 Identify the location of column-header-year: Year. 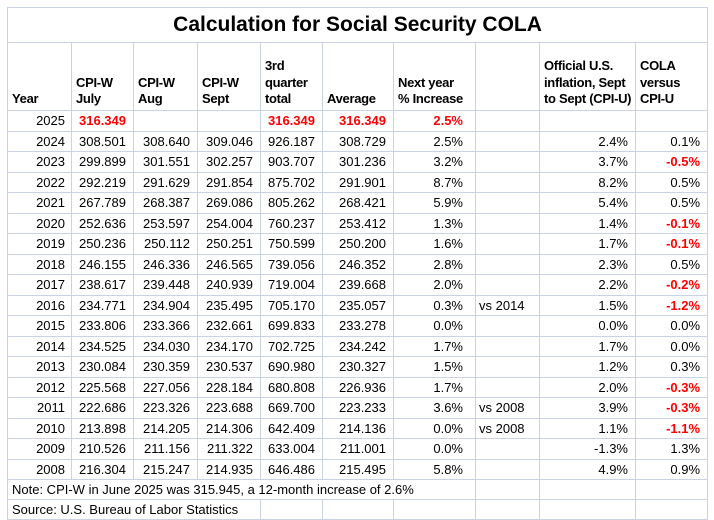
(39, 76).